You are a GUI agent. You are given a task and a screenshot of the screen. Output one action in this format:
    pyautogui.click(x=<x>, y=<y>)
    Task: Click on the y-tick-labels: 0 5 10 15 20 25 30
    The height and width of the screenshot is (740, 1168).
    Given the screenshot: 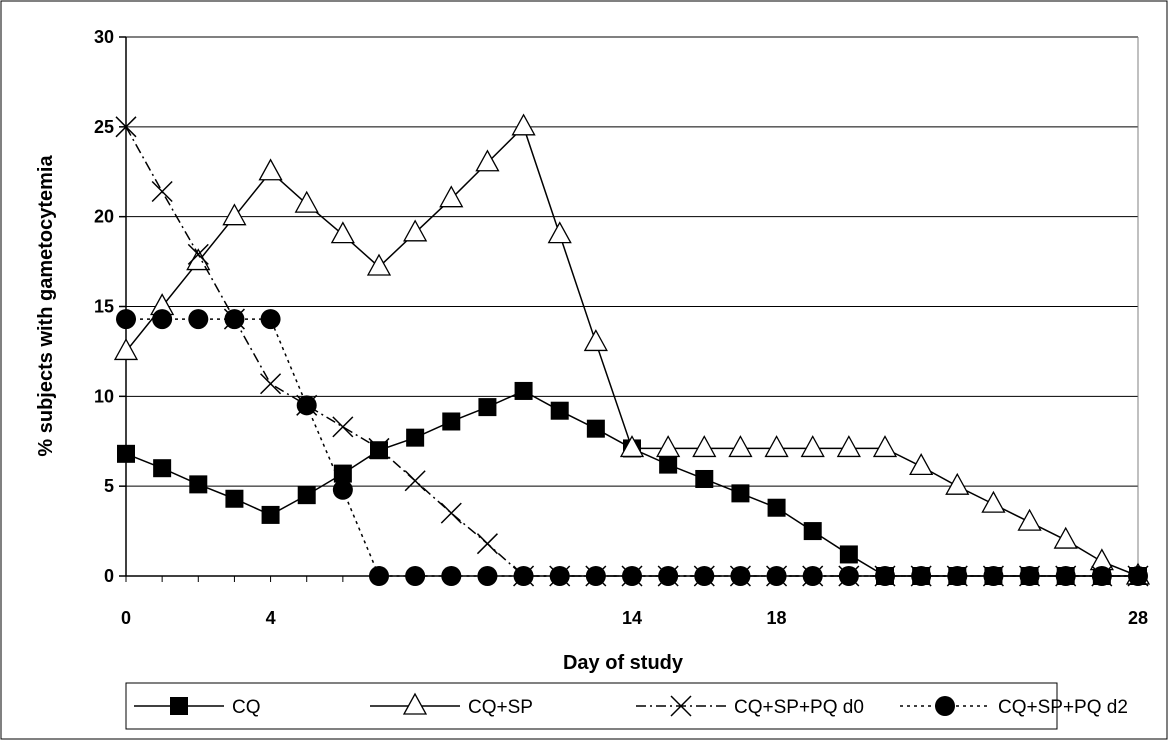 What is the action you would take?
    pyautogui.click(x=104, y=306)
    